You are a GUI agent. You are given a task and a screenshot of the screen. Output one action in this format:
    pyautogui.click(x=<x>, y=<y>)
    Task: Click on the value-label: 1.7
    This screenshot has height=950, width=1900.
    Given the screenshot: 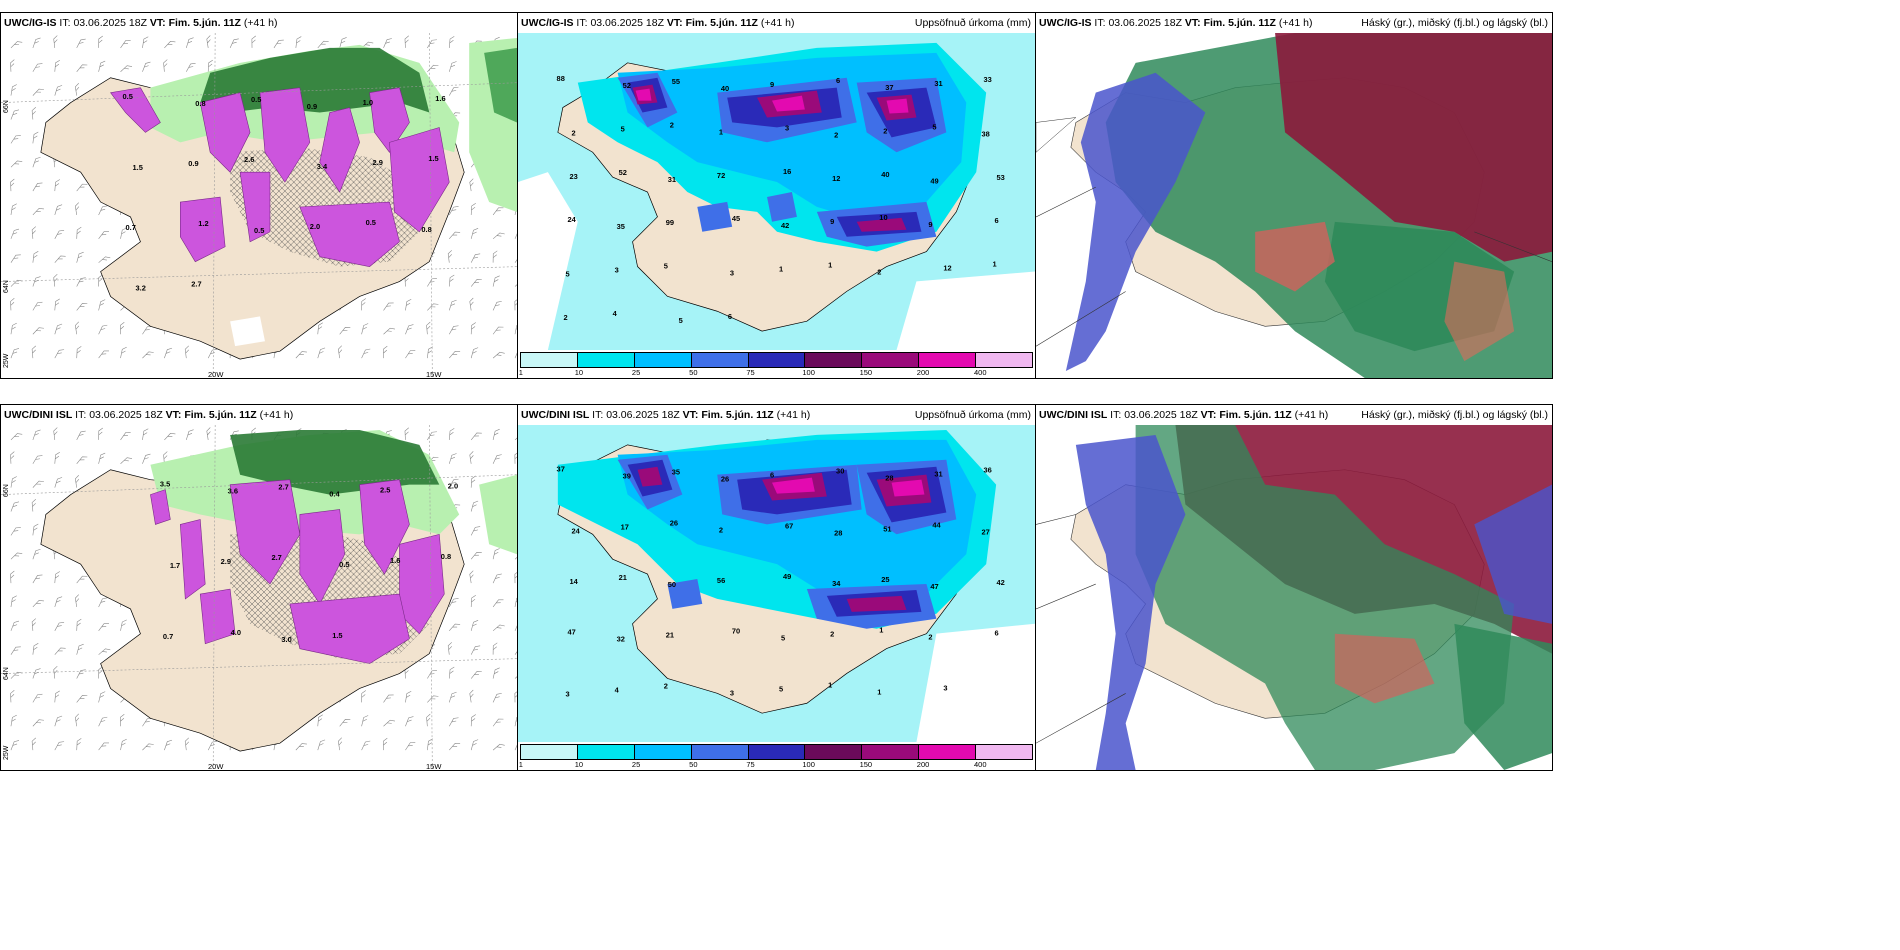 What is the action you would take?
    pyautogui.click(x=175, y=565)
    